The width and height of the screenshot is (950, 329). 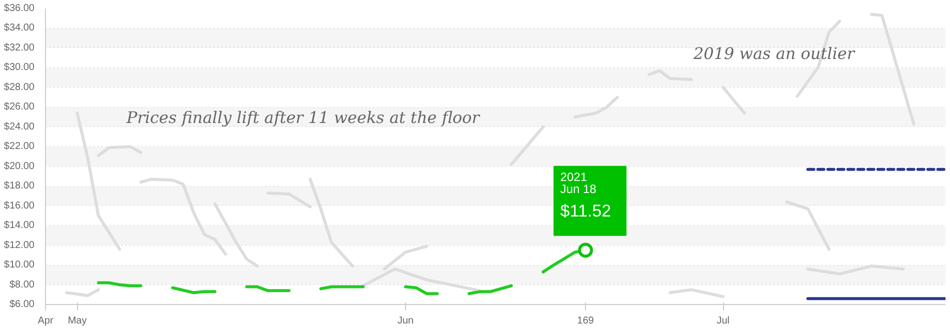 I want to click on y-tick-label: $20.00, so click(x=19, y=166).